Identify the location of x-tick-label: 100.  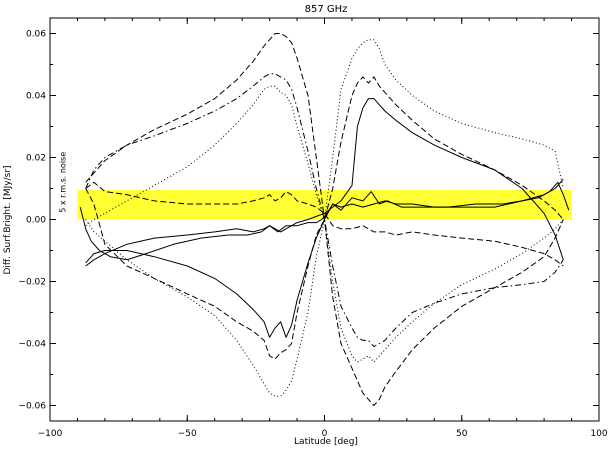
(598, 434).